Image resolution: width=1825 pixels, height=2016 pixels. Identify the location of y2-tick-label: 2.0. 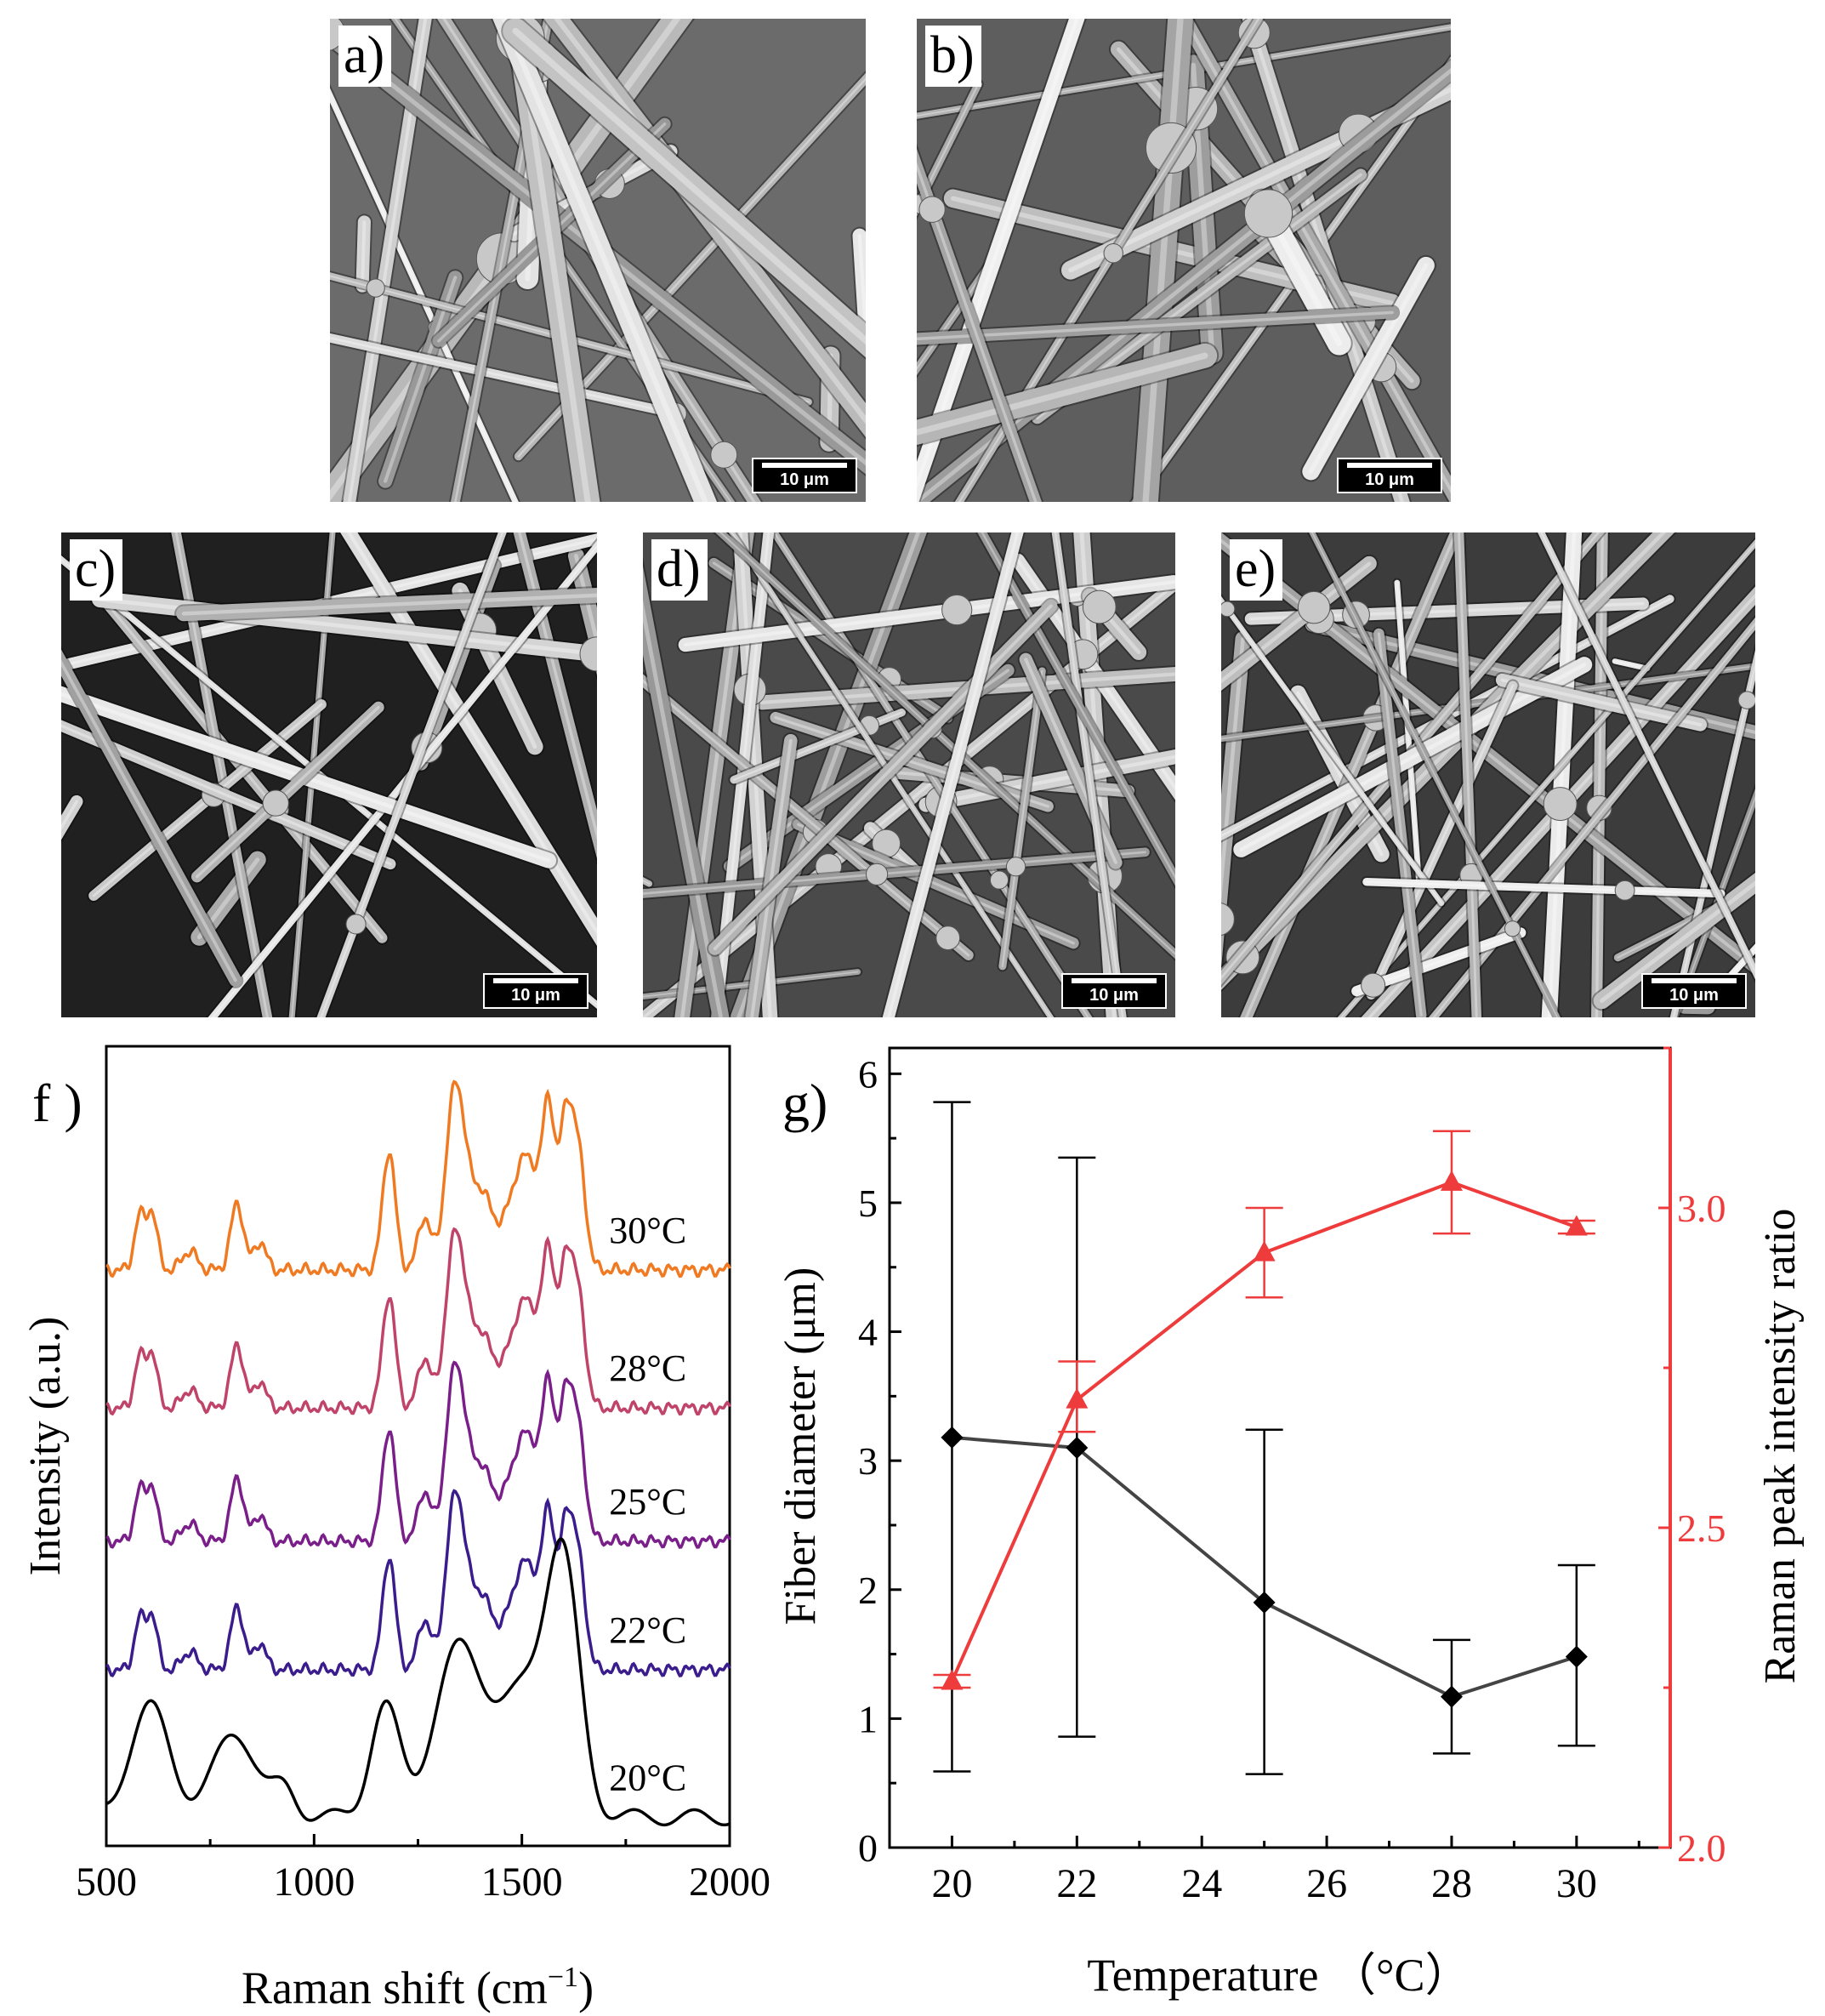
(1701, 1848).